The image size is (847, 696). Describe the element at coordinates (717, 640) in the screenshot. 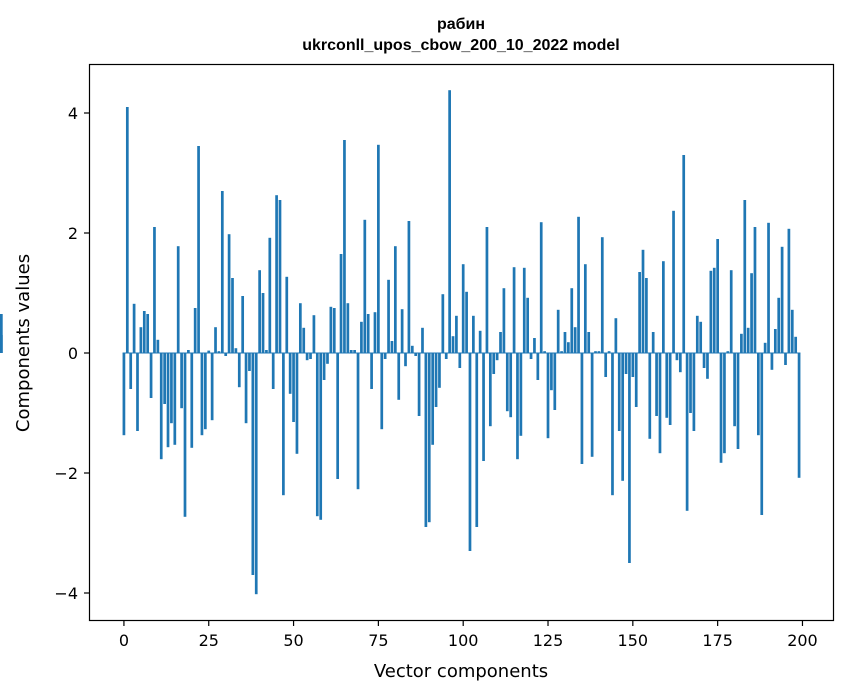

I see `x-tick-label-175: 175` at that location.